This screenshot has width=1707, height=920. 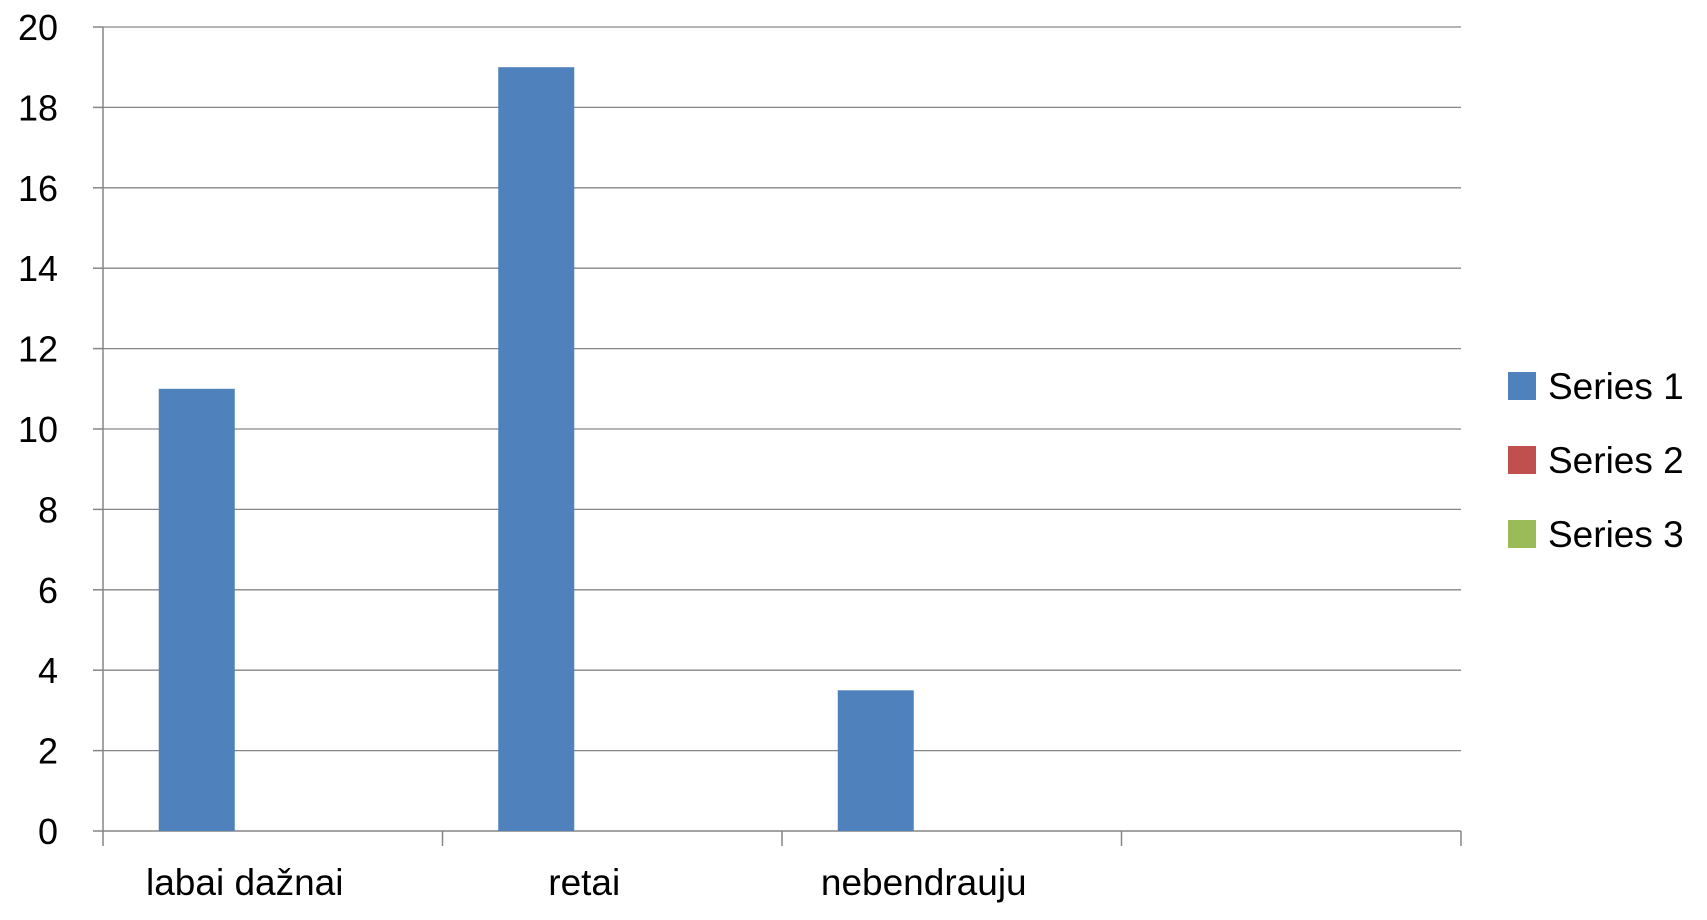 I want to click on y-tick-label: 0, so click(x=48, y=831).